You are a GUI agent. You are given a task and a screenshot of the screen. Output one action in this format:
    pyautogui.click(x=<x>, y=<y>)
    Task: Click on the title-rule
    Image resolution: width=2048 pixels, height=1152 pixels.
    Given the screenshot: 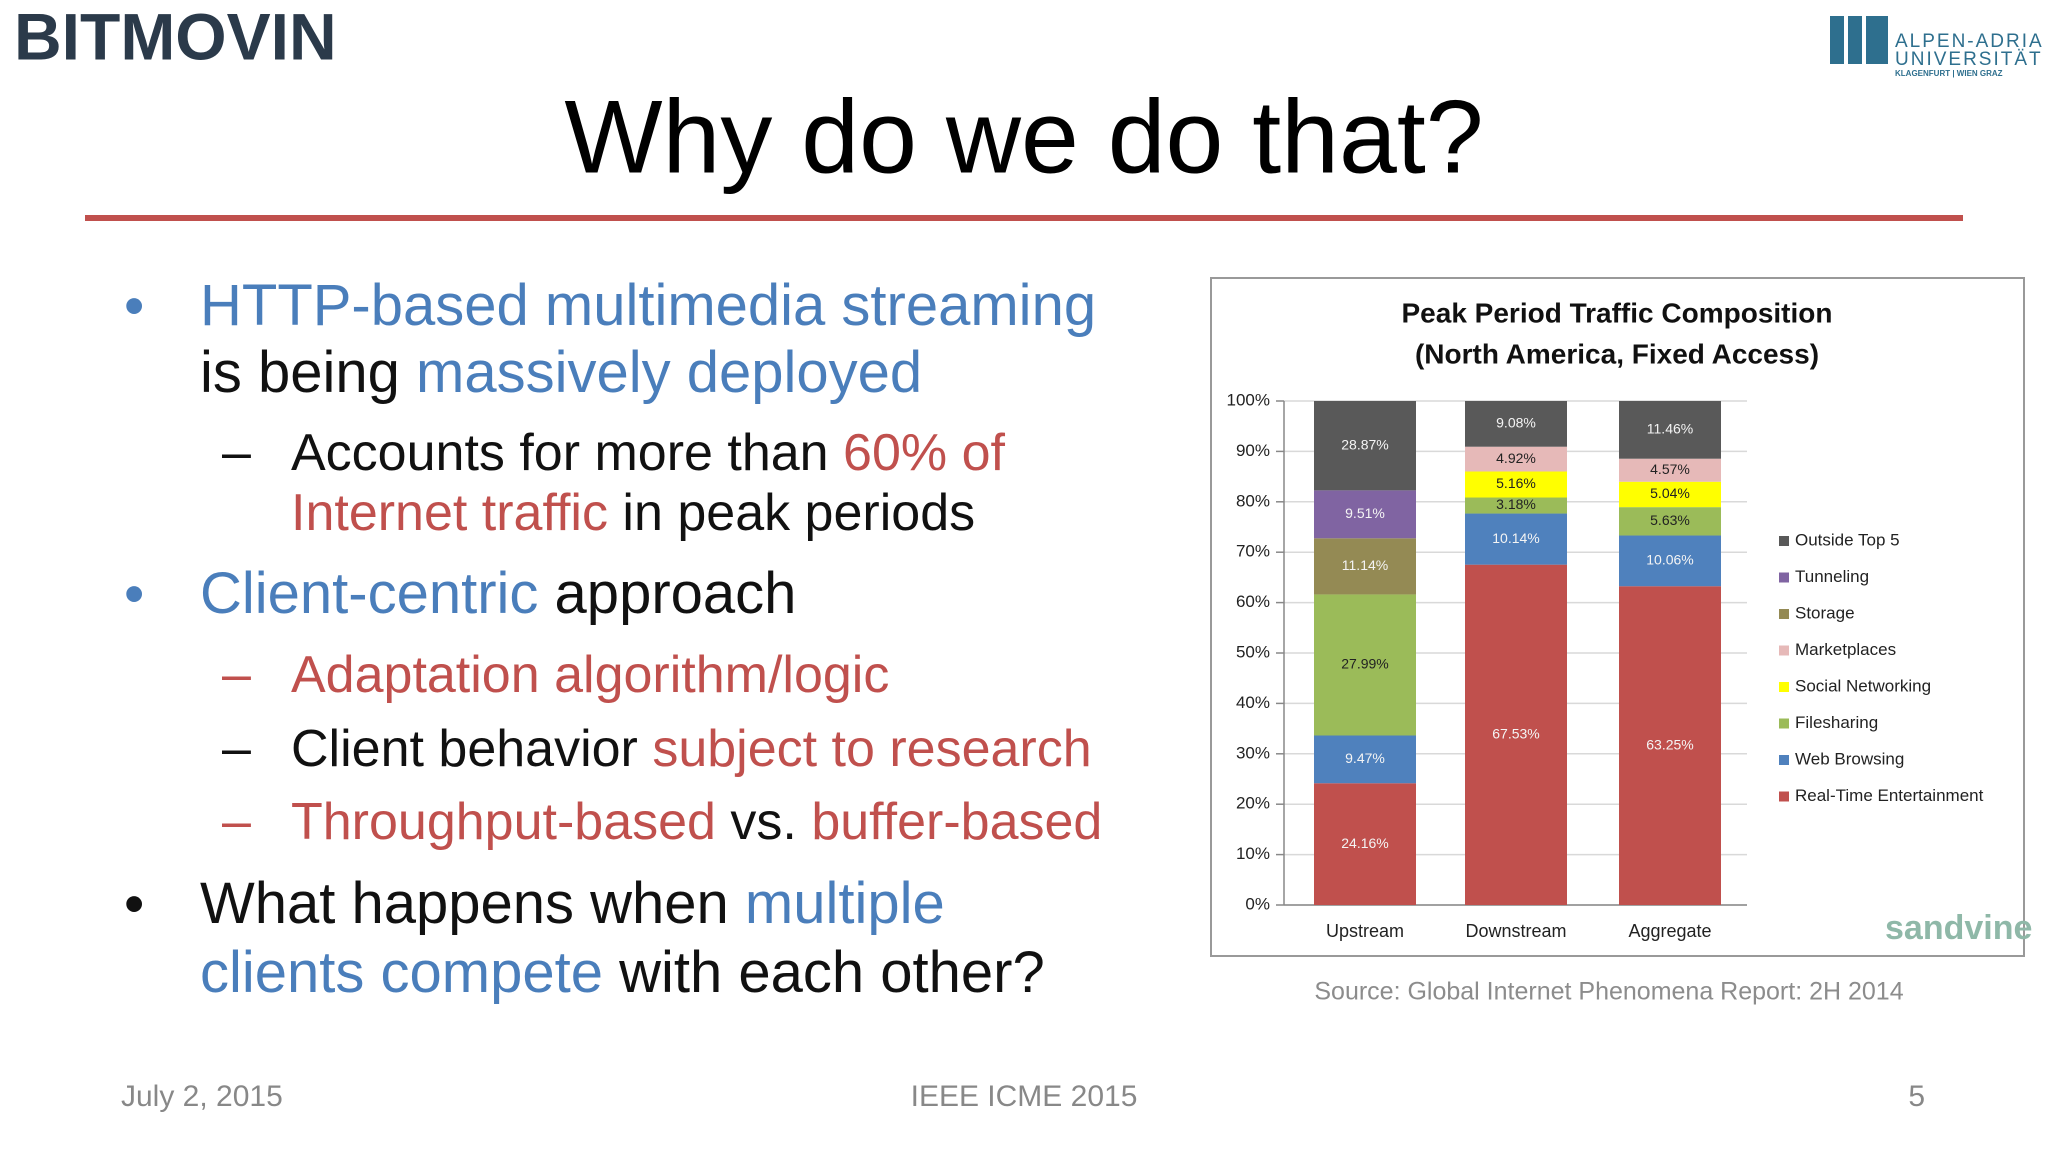 What is the action you would take?
    pyautogui.click(x=1024, y=218)
    